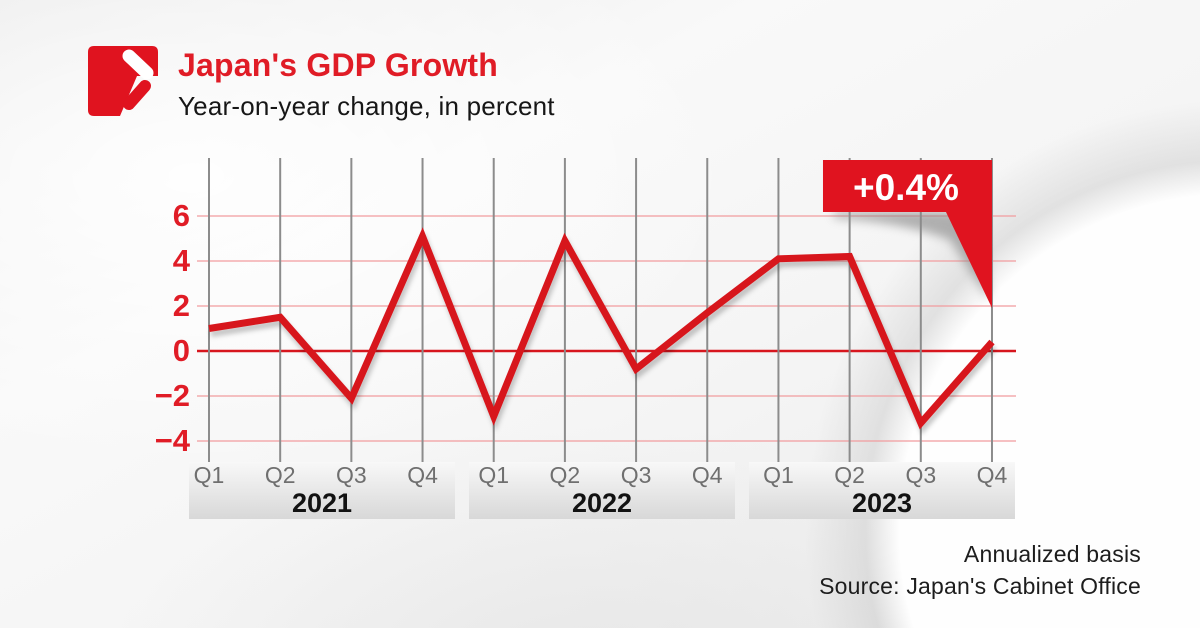 The width and height of the screenshot is (1200, 628). Describe the element at coordinates (366, 106) in the screenshot. I see `page-subtitle: Year-on-year change, in percent` at that location.